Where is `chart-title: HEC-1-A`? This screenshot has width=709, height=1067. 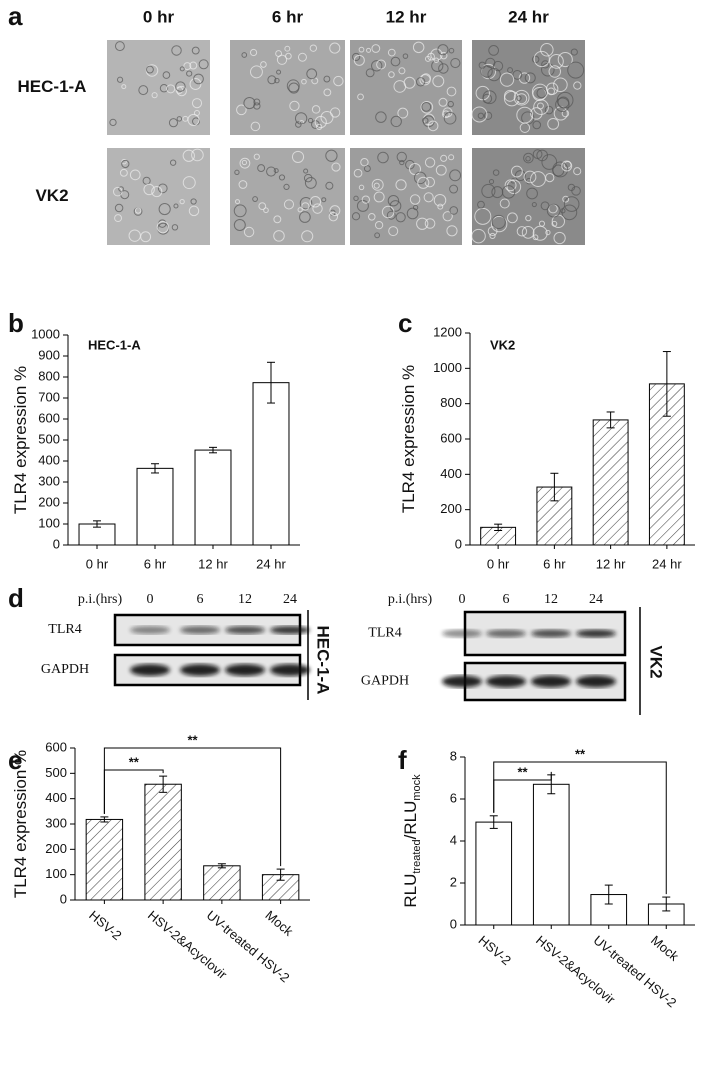
chart-title: HEC-1-A is located at coordinates (114, 344).